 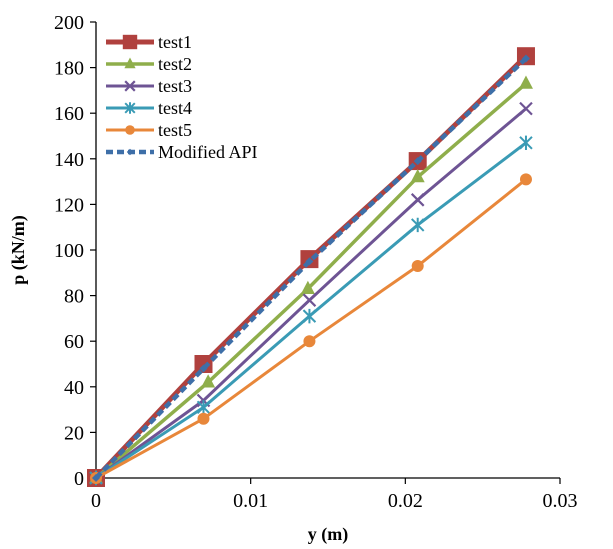 What do you see at coordinates (69, 23) in the screenshot?
I see `y-tick-label: 200` at bounding box center [69, 23].